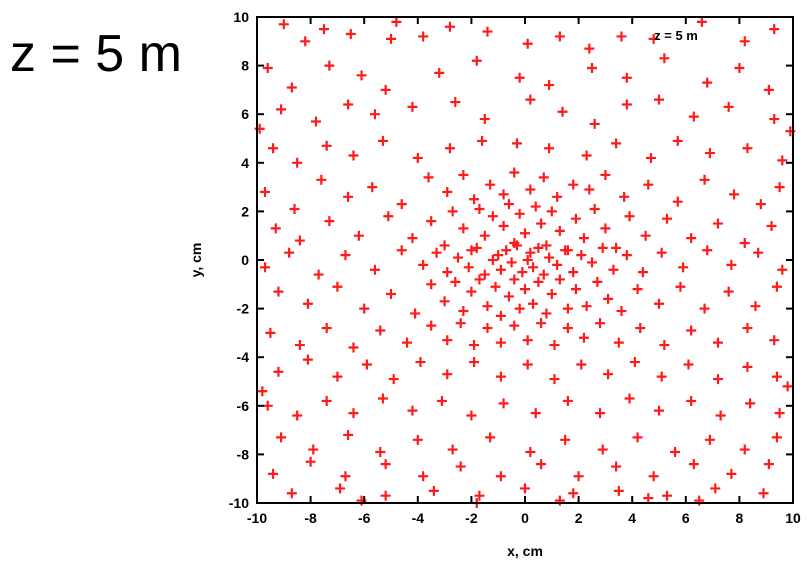 The image size is (807, 564). Describe the element at coordinates (257, 518) in the screenshot. I see `x-tick-label: -10` at that location.